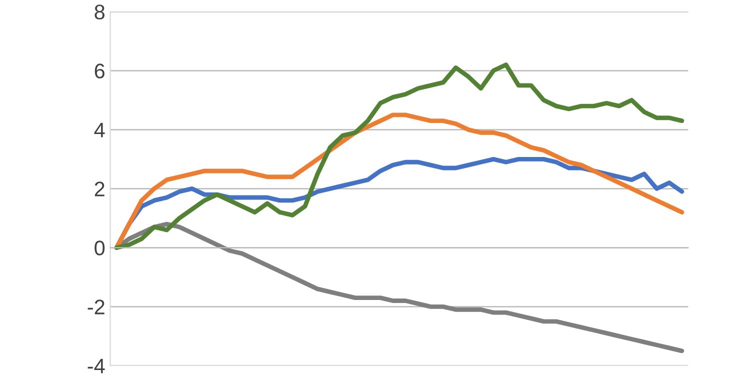 The height and width of the screenshot is (389, 740). What do you see at coordinates (99, 130) in the screenshot?
I see `y-tick-label: 4` at bounding box center [99, 130].